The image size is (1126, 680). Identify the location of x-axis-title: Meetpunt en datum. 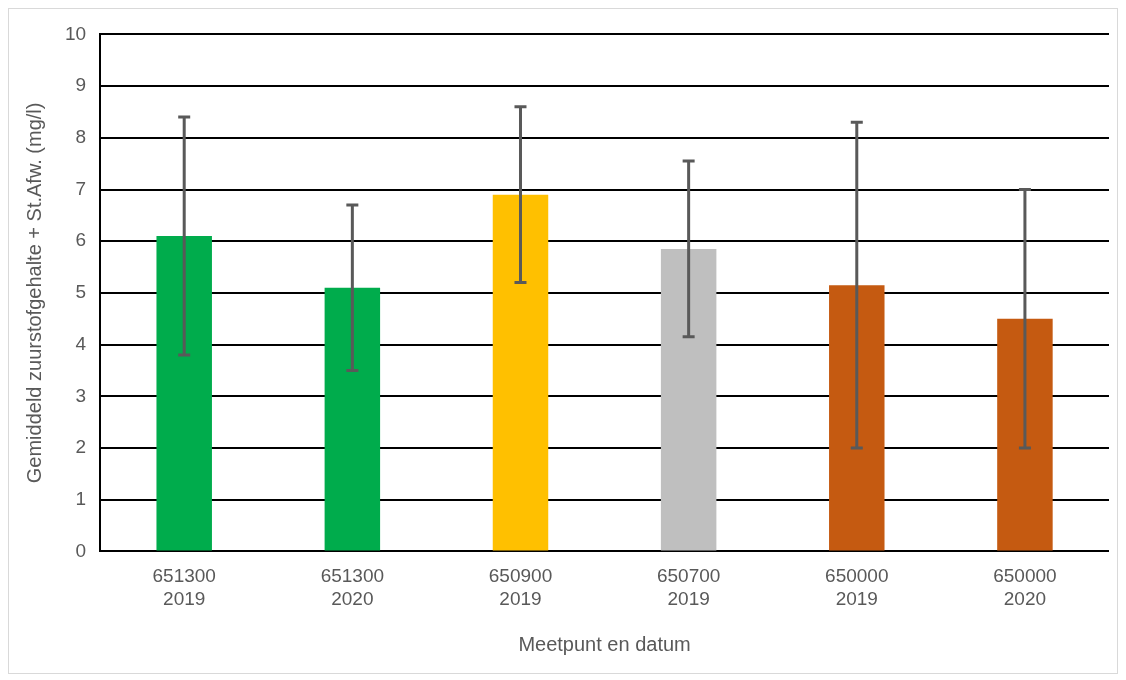
(604, 643).